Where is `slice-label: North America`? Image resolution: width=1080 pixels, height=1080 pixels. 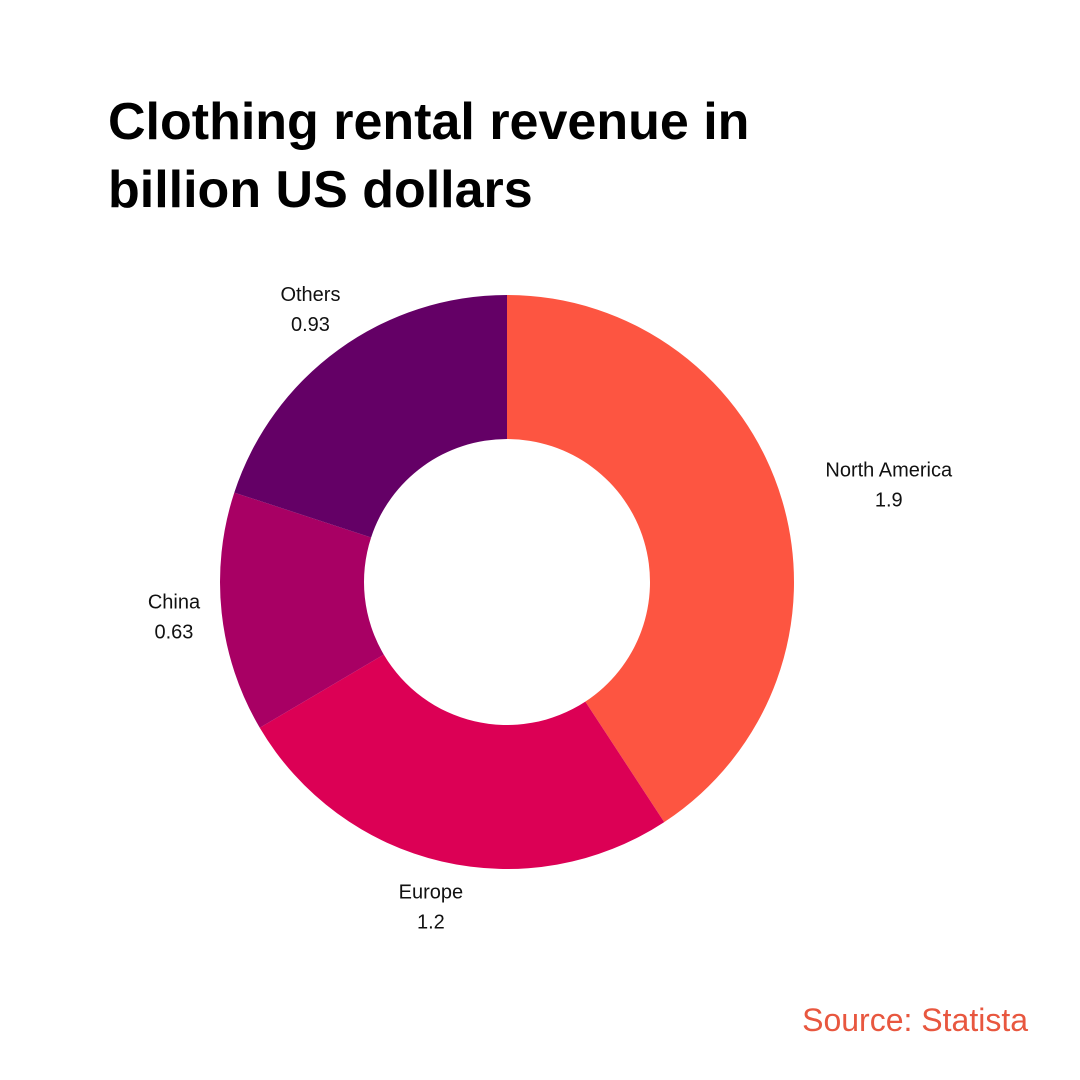 slice-label: North America is located at coordinates (889, 471).